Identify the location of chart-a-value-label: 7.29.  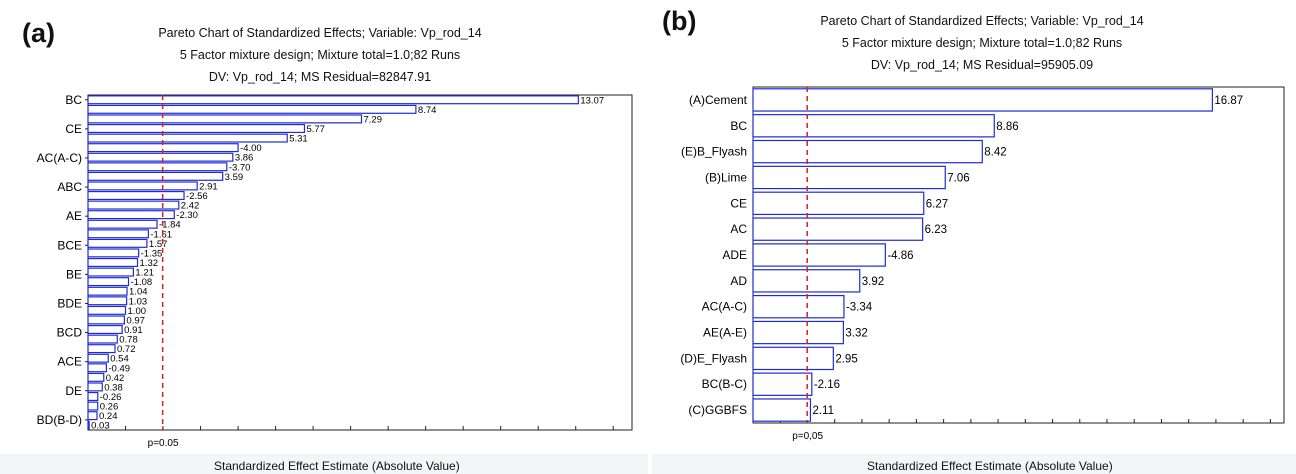
(373, 119).